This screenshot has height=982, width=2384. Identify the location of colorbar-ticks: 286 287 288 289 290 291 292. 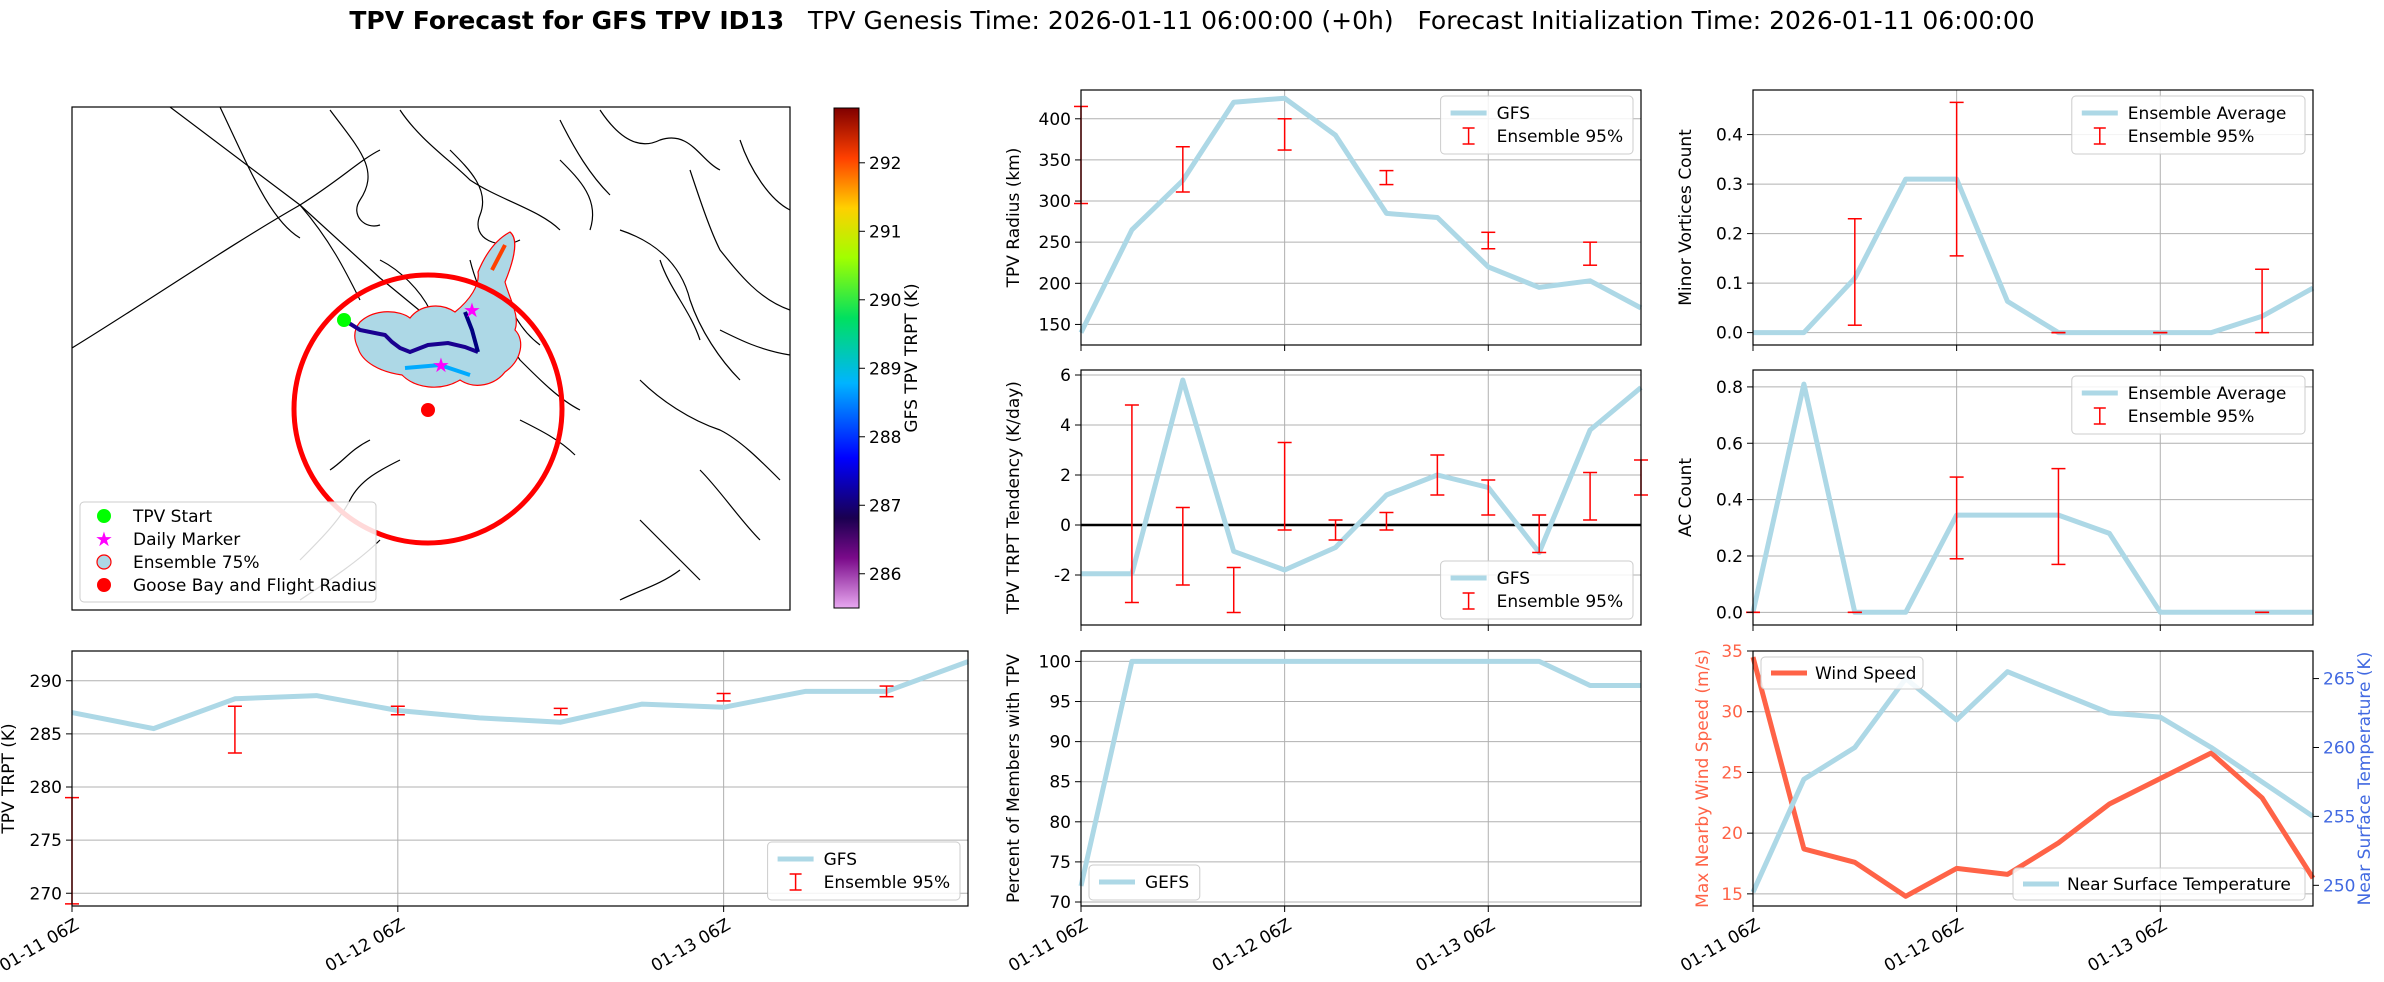
(880, 369).